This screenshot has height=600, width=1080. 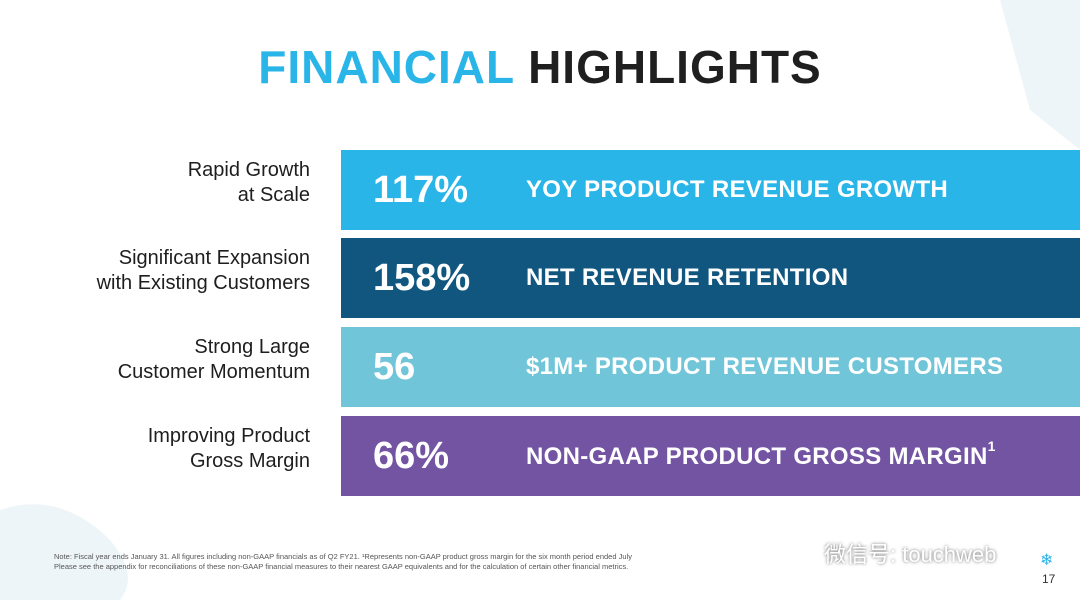 I want to click on footnote-marker: 1, so click(x=991, y=446).